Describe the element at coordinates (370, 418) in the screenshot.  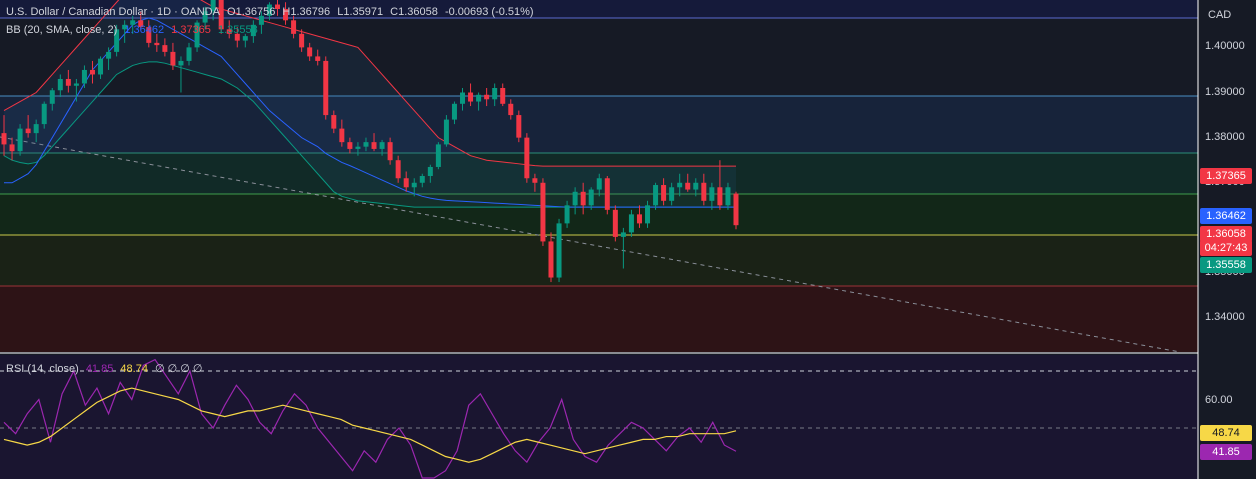
I see `rsi-line` at that location.